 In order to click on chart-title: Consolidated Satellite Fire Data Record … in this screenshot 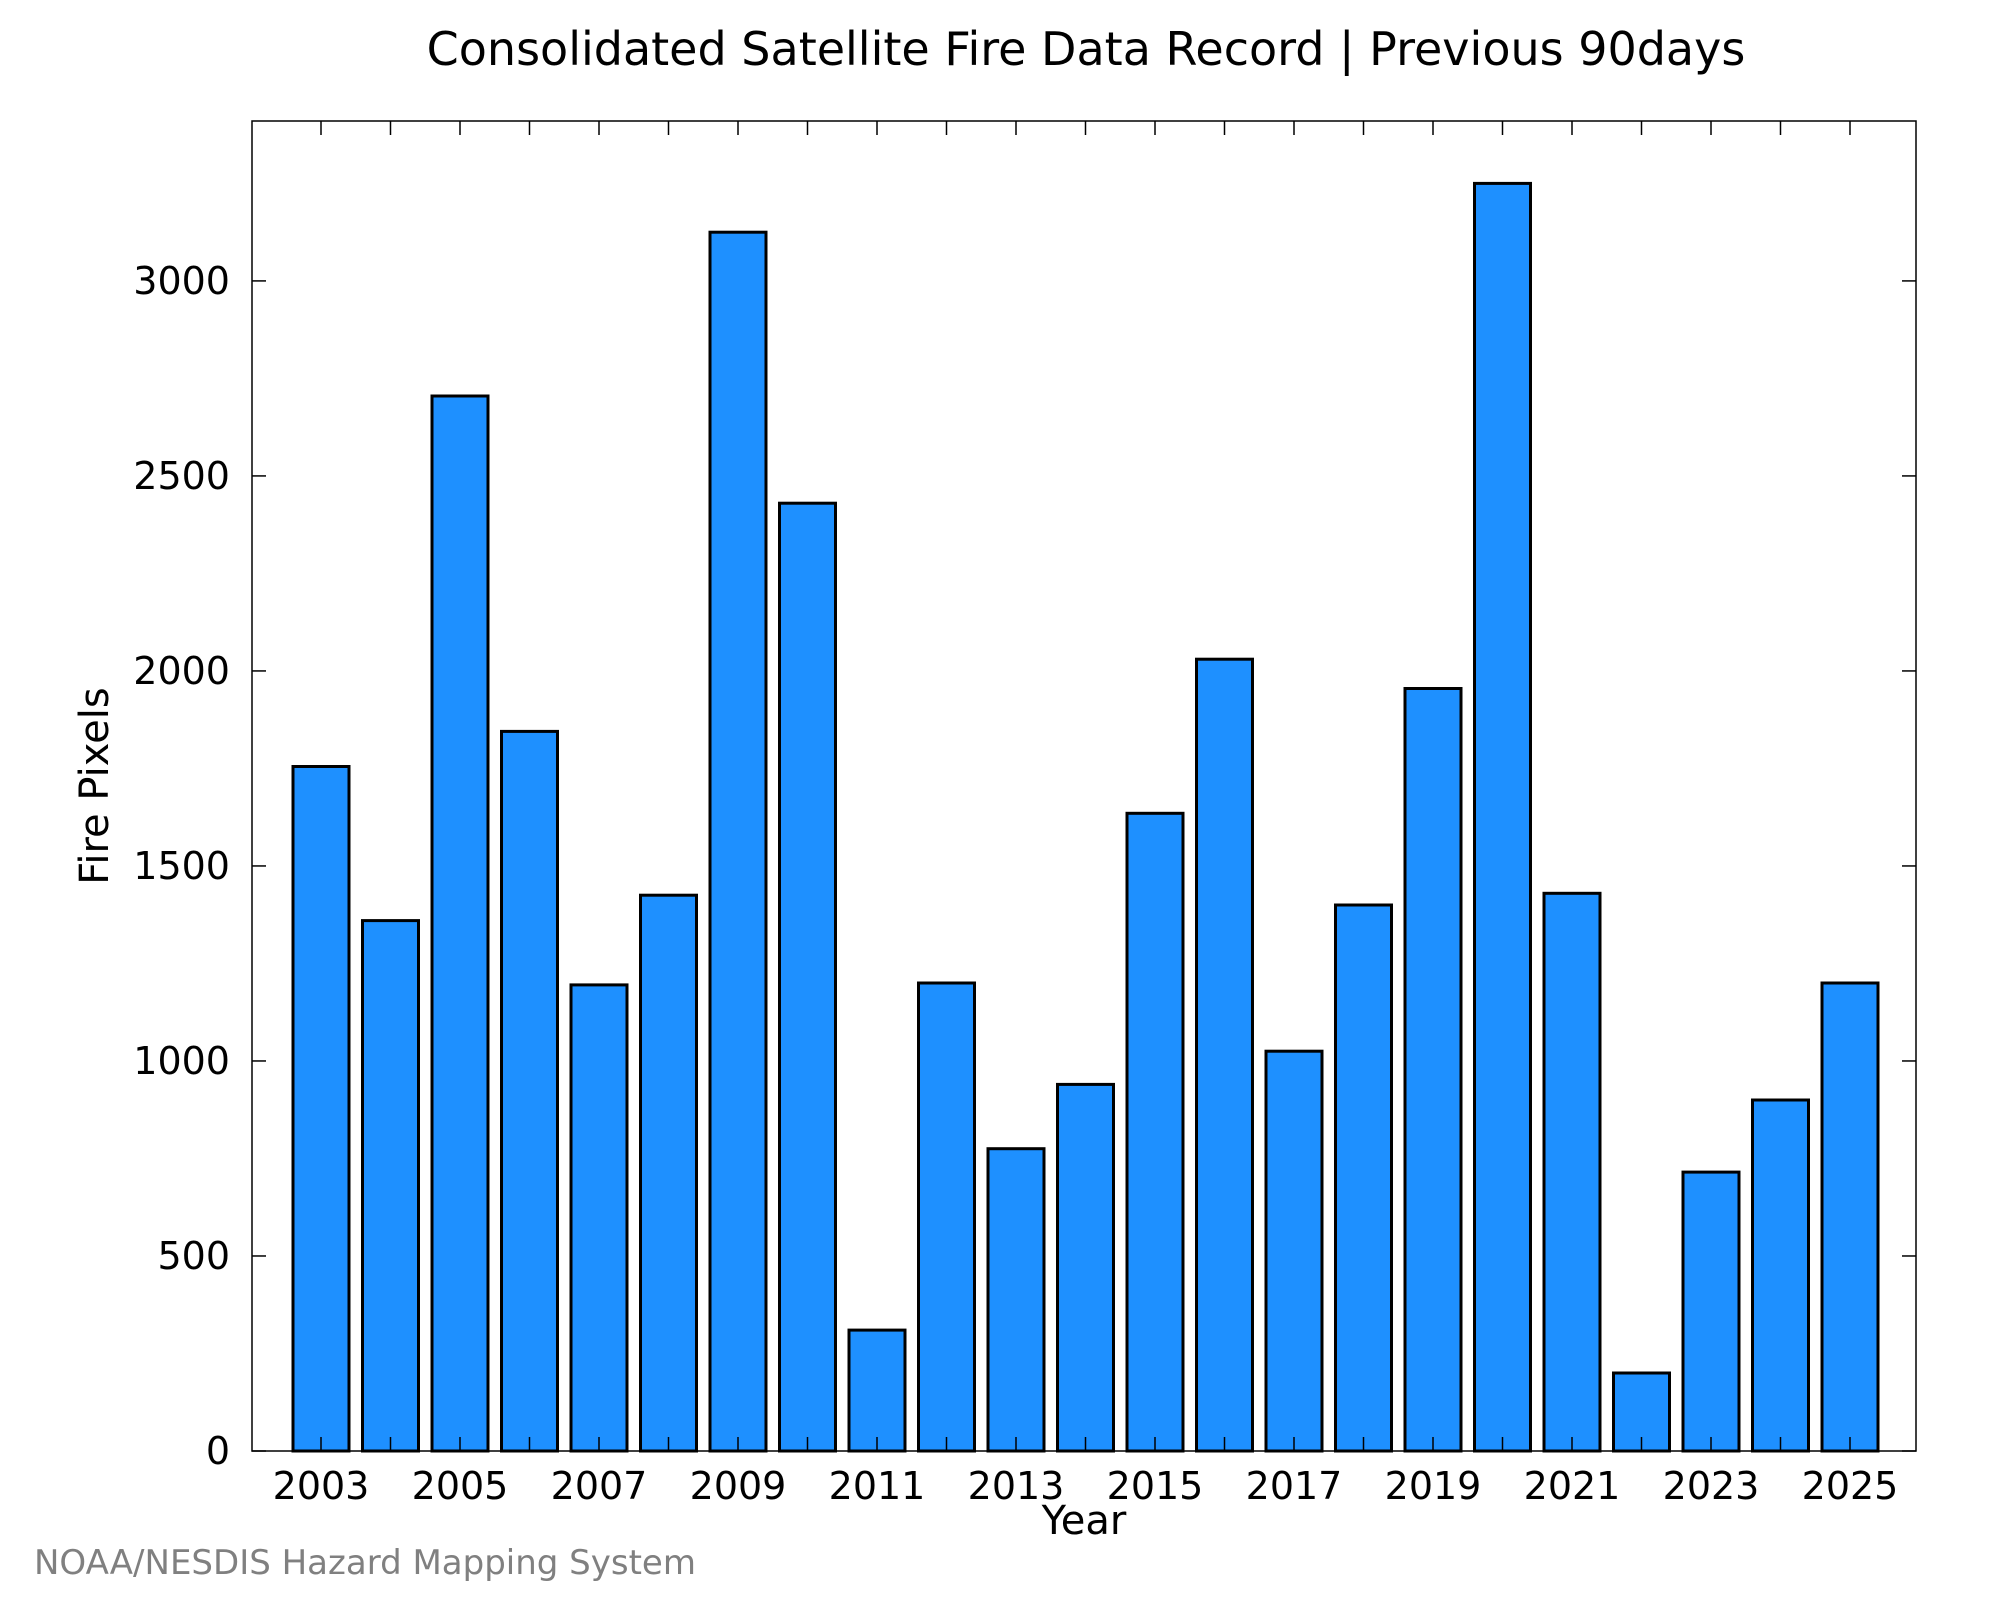, I will do `click(1086, 49)`.